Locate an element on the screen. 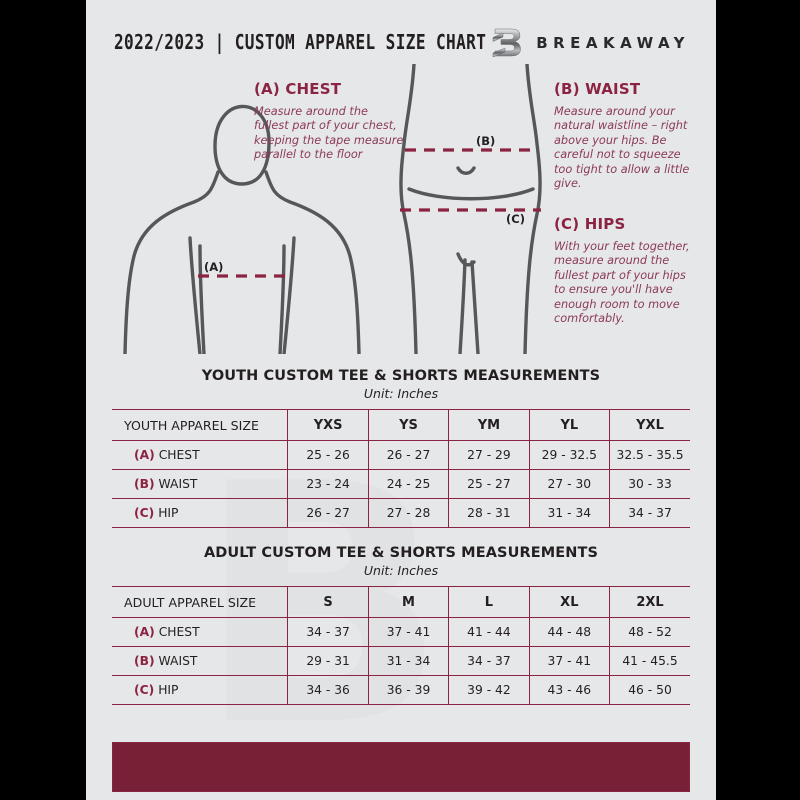 Image resolution: width=800 pixels, height=800 pixels. table-cell: 25 - 26 is located at coordinates (328, 455).